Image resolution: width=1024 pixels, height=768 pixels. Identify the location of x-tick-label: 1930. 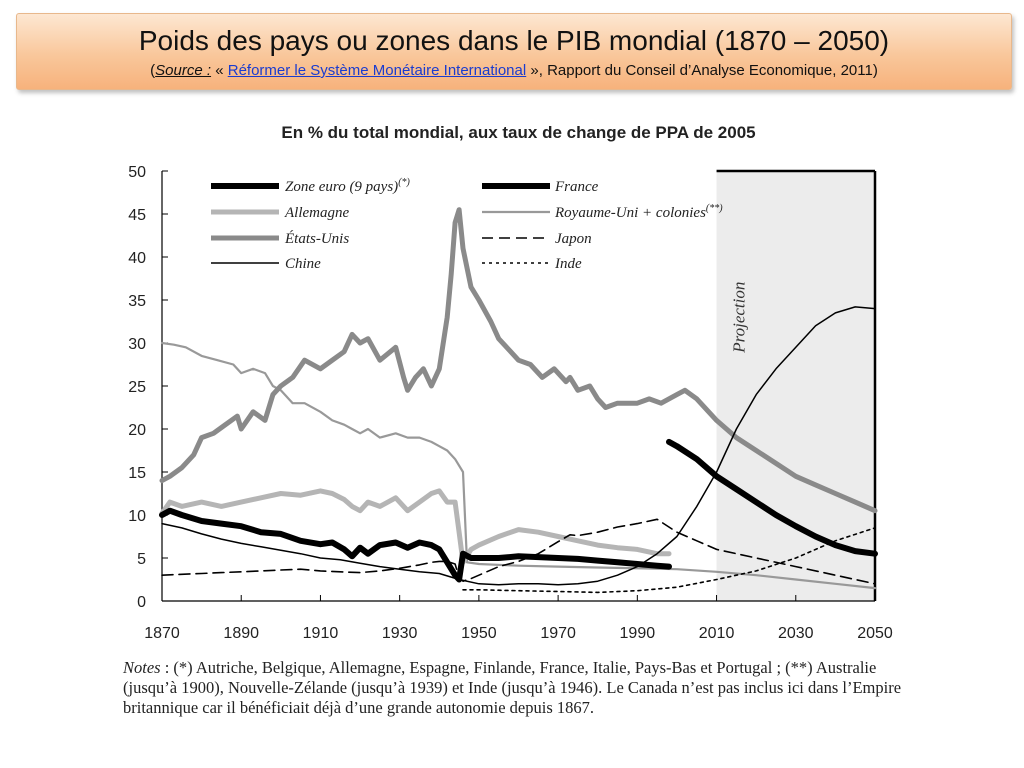
(400, 633).